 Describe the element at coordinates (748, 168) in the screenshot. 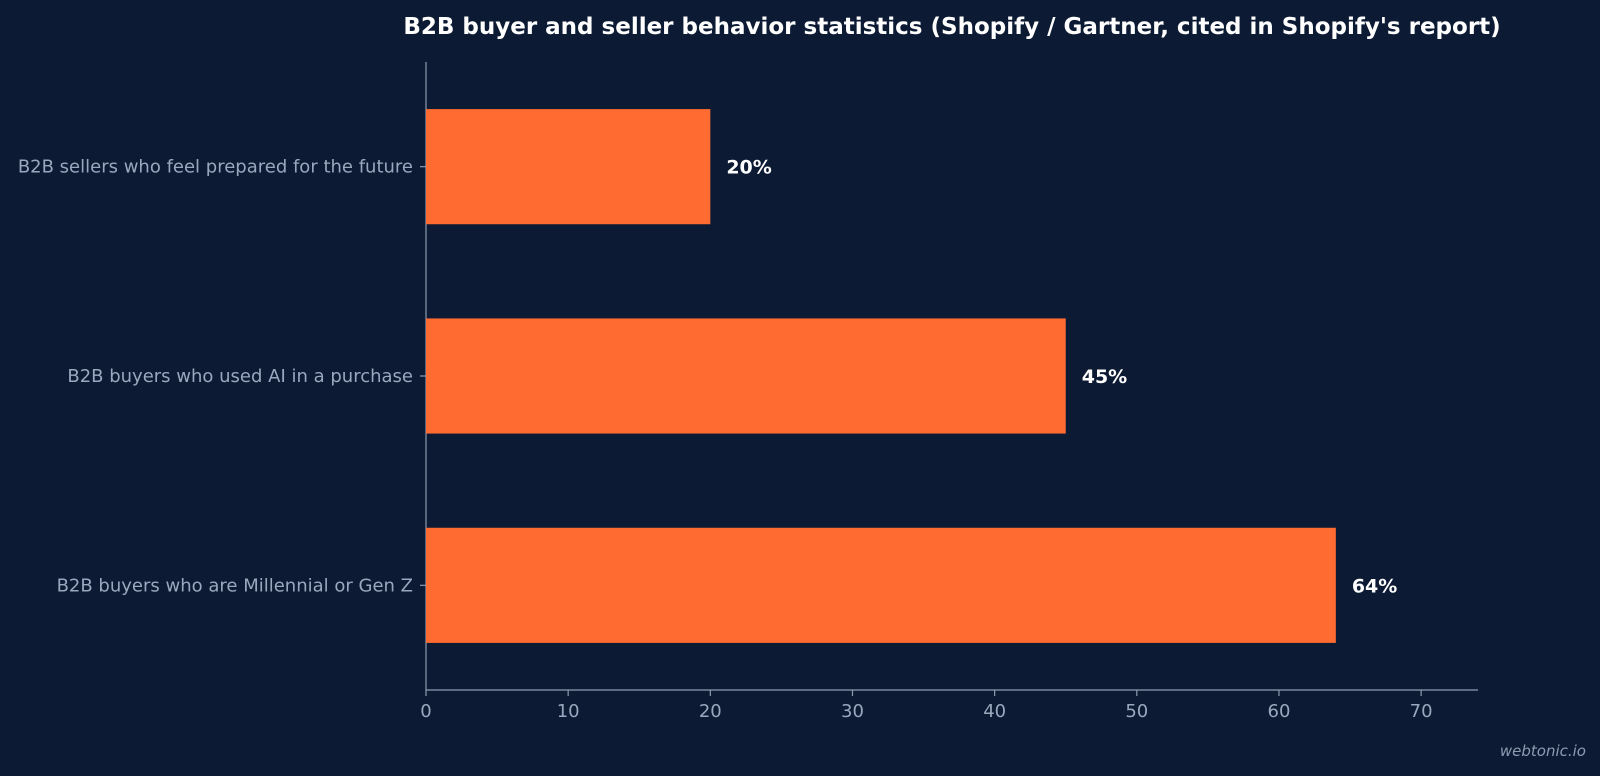

I see `bar-value-label: 20%` at that location.